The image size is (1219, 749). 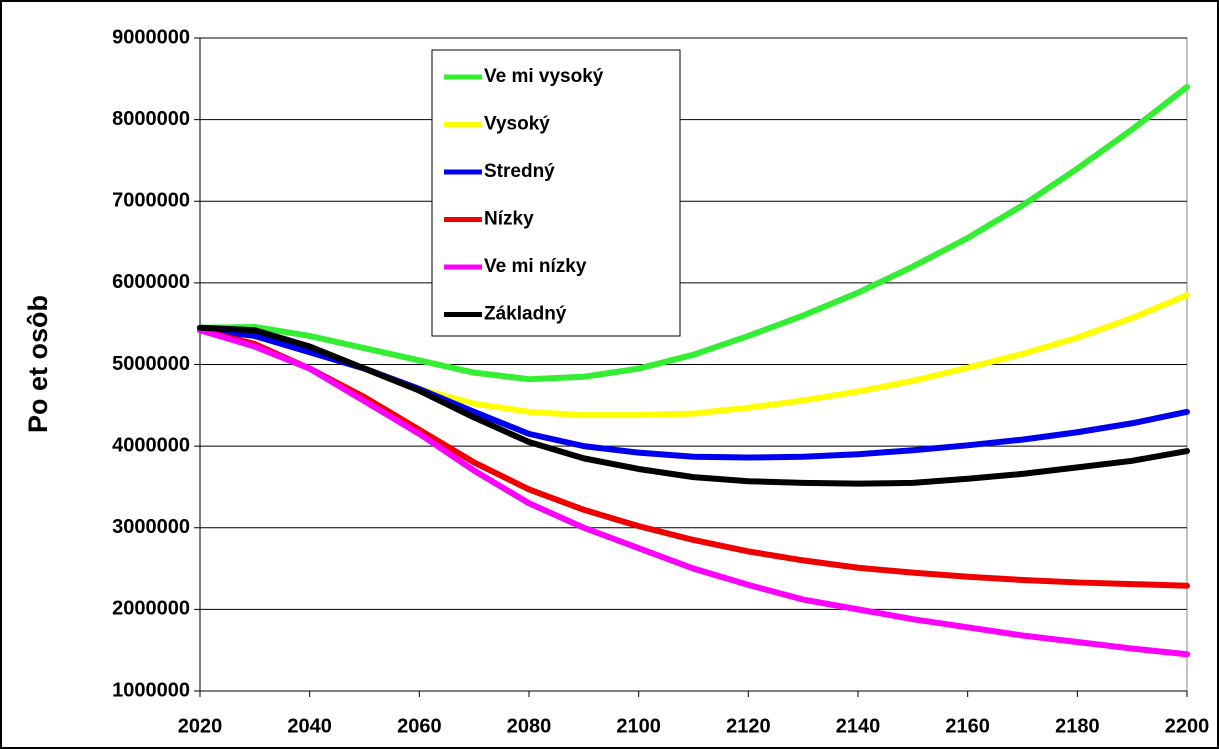 What do you see at coordinates (858, 726) in the screenshot?
I see `x-tick-label: 2140` at bounding box center [858, 726].